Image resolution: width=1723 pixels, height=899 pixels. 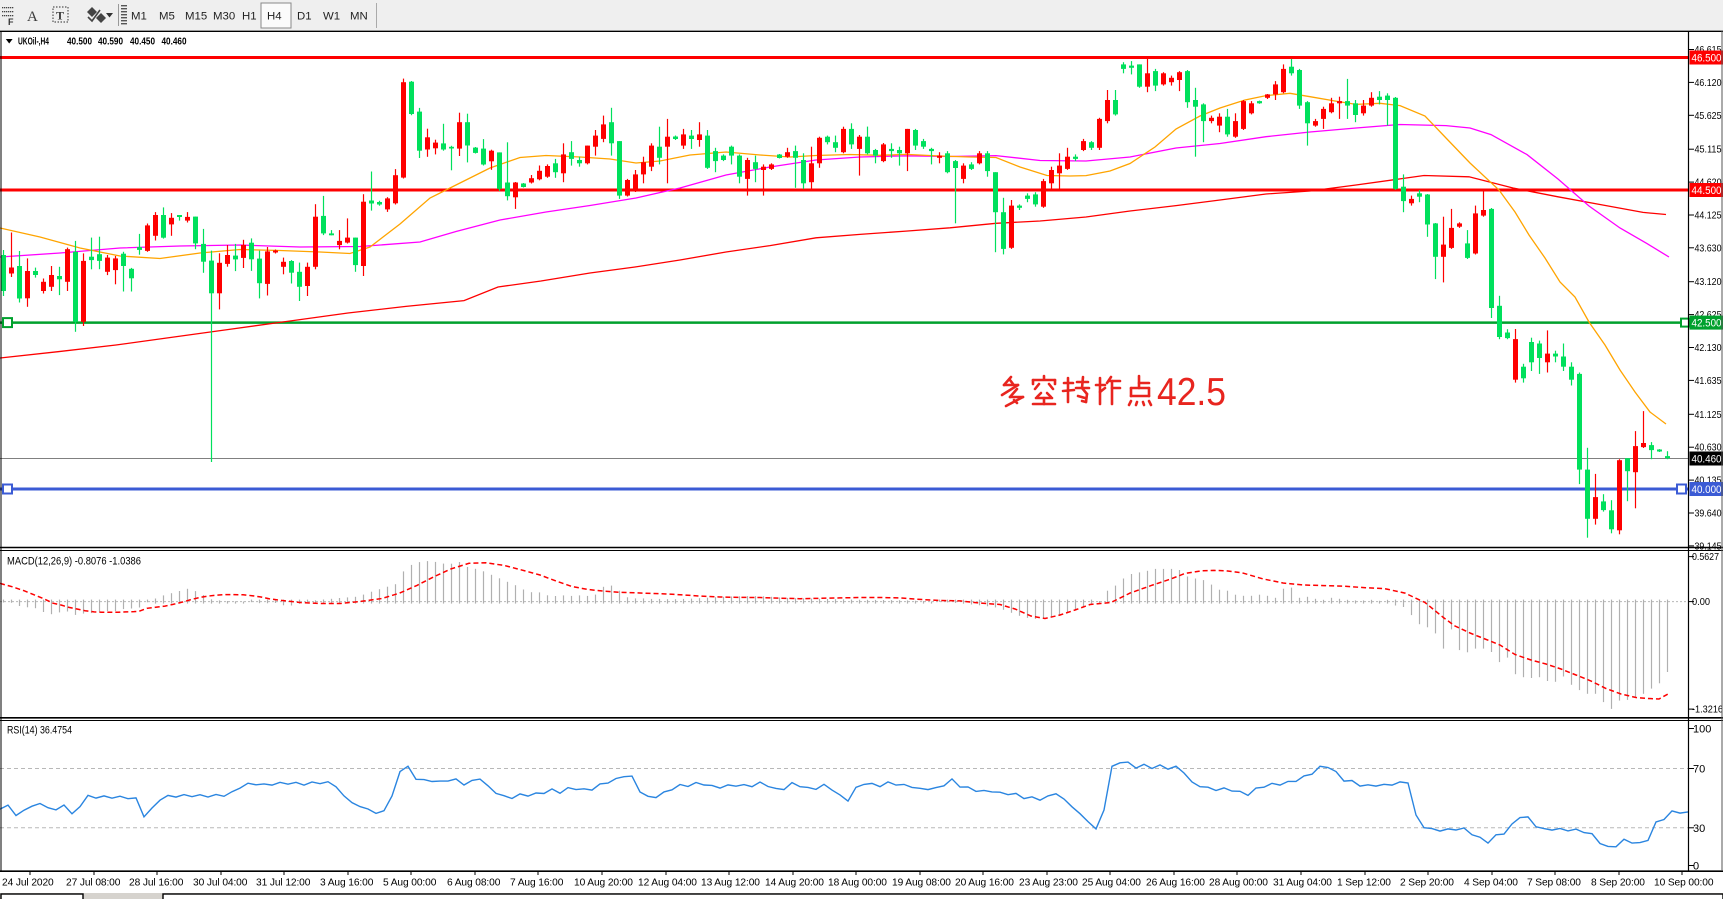 What do you see at coordinates (283, 883) in the screenshot?
I see `svg-text: 31 Jul 12:00` at bounding box center [283, 883].